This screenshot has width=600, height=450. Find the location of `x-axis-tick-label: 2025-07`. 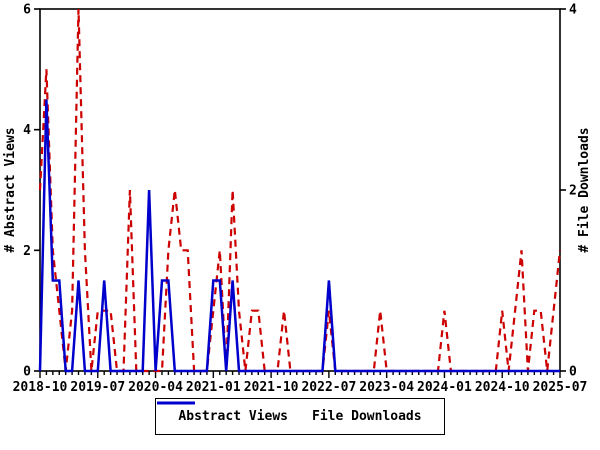

x-axis-tick-label: 2025-07 is located at coordinates (560, 387).